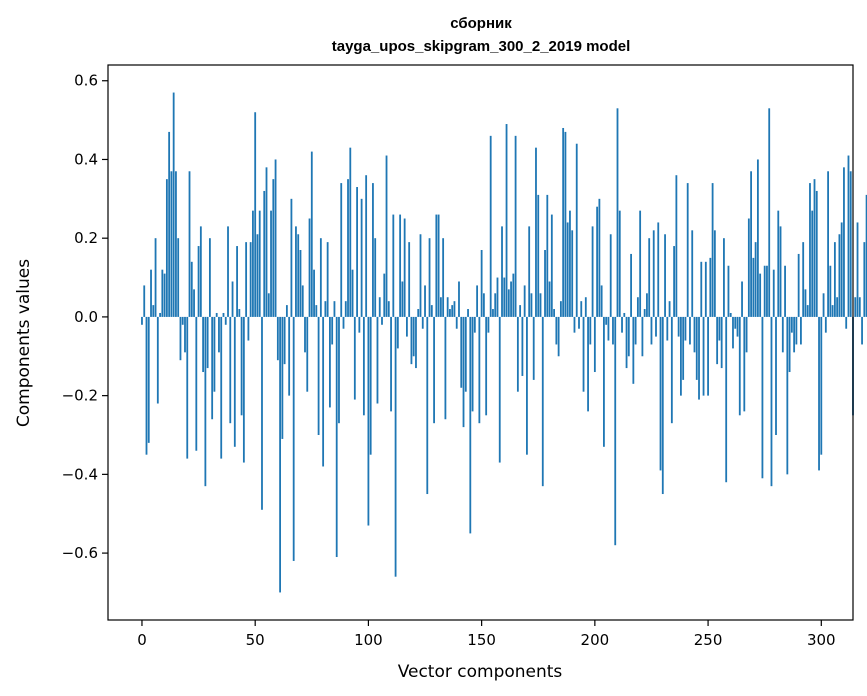  What do you see at coordinates (80, 553) in the screenshot?
I see `y-tick-label-0: −0.6` at bounding box center [80, 553].